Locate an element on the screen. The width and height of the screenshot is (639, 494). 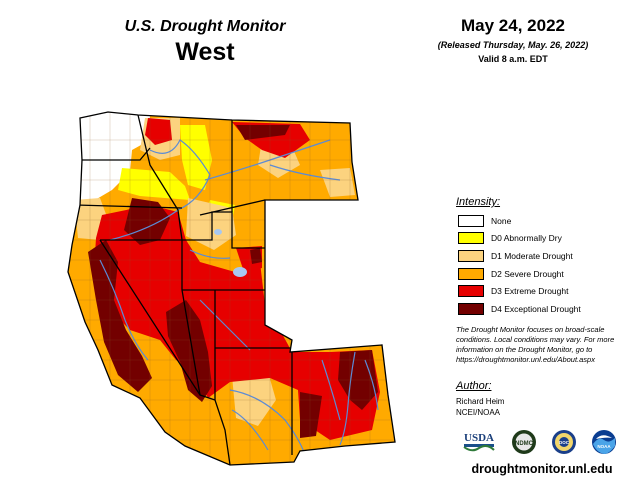
doc-logo: DOC is located at coordinates (564, 442).